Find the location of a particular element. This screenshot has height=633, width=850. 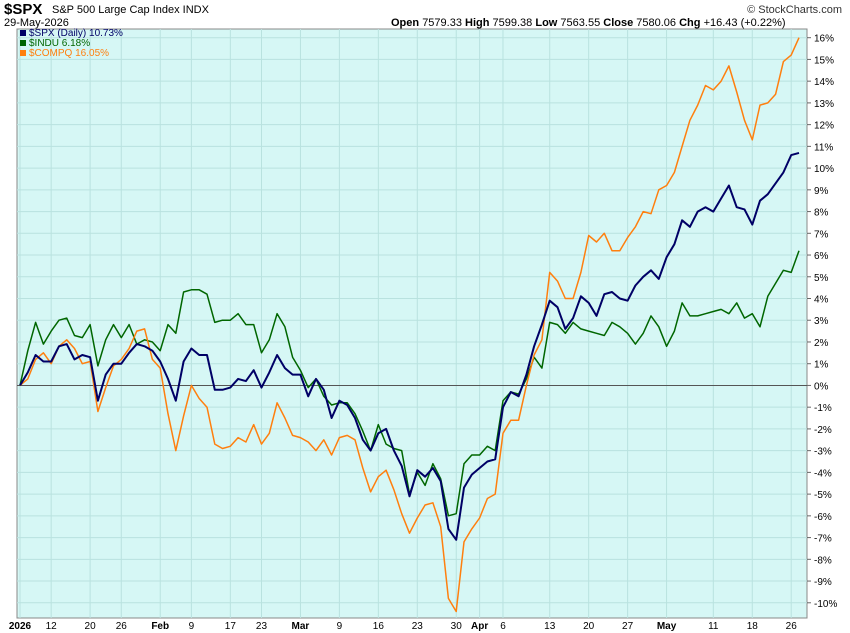

legend-label-spx: $SPX (Daily) 10.73% is located at coordinates (76, 33).